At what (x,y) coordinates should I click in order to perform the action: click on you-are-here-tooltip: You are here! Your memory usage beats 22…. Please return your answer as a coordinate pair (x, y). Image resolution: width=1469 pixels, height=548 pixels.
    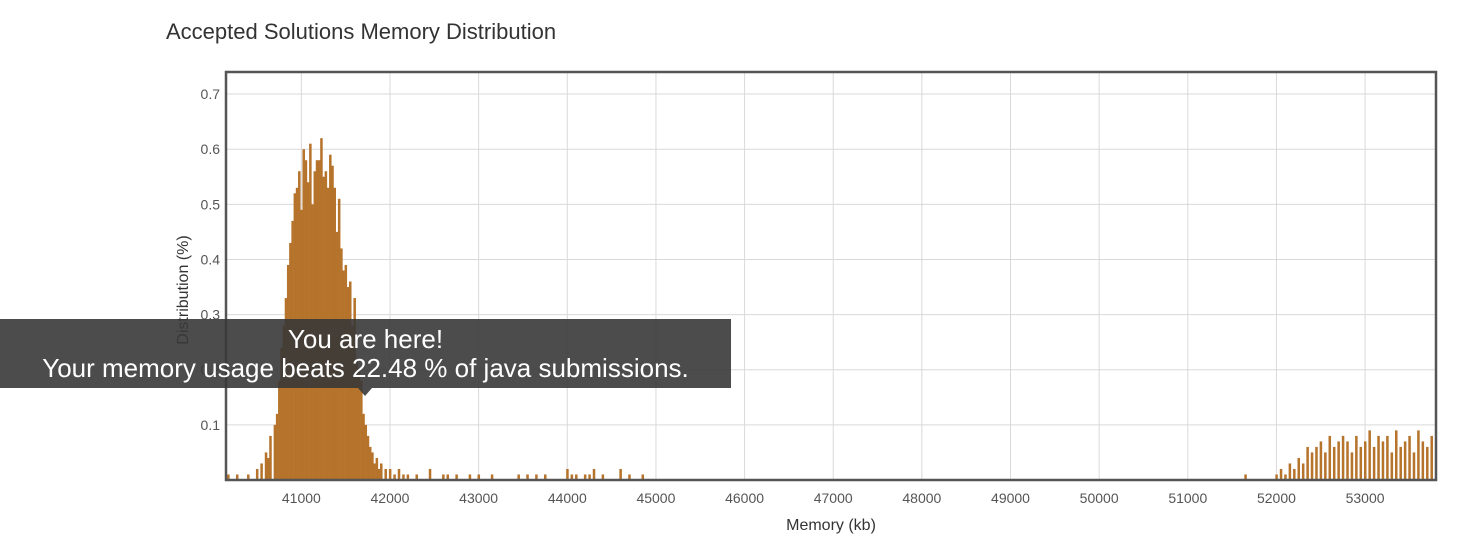
    Looking at the image, I should click on (365, 353).